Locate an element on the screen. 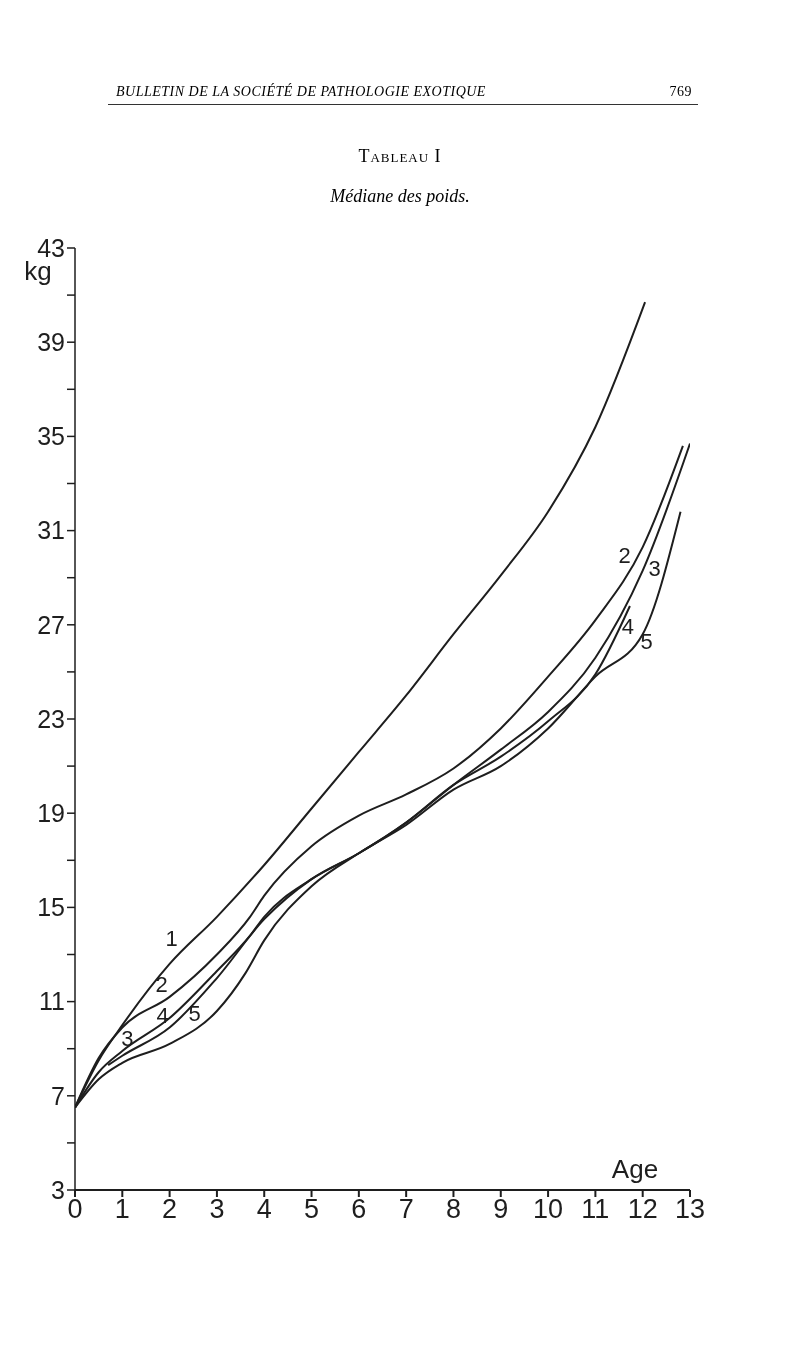 This screenshot has width=800, height=1347. y-tick-label: 15 is located at coordinates (51, 907).